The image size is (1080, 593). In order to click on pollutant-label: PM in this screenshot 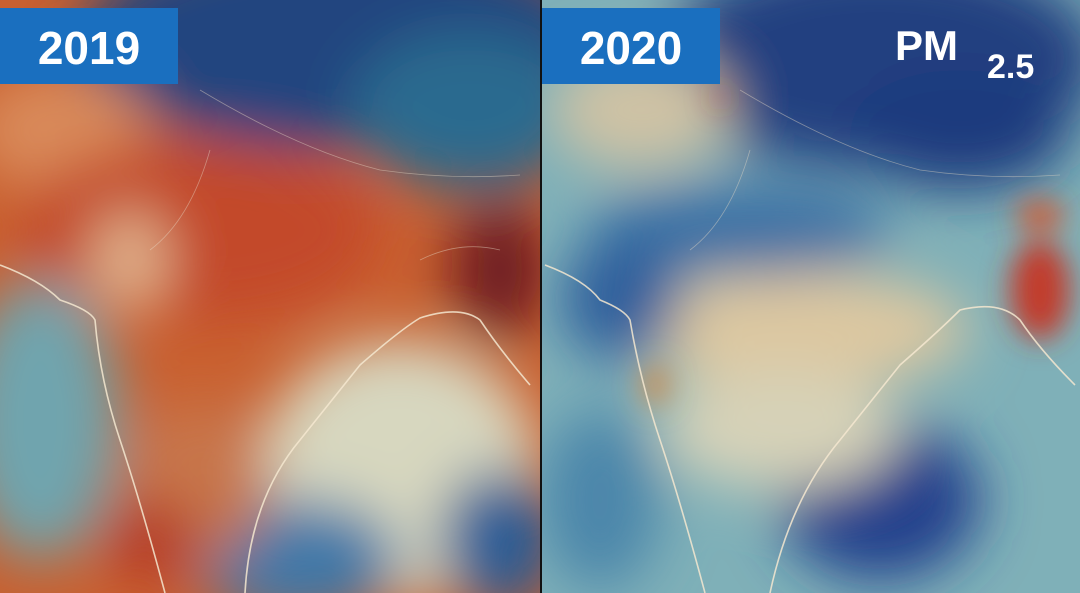, I will do `click(926, 45)`.